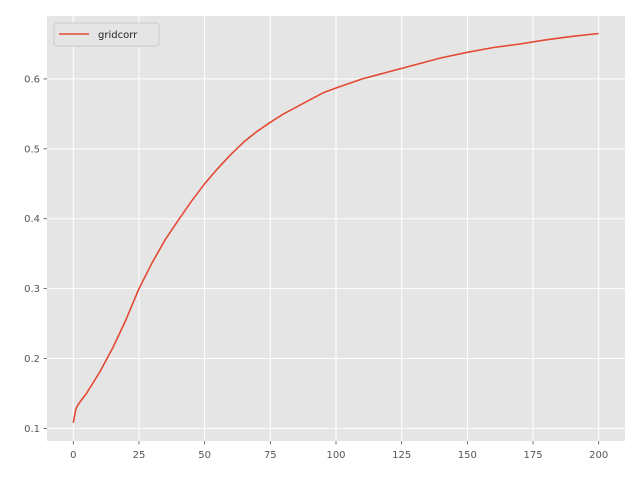  What do you see at coordinates (139, 455) in the screenshot?
I see `x-tick-label: 25` at bounding box center [139, 455].